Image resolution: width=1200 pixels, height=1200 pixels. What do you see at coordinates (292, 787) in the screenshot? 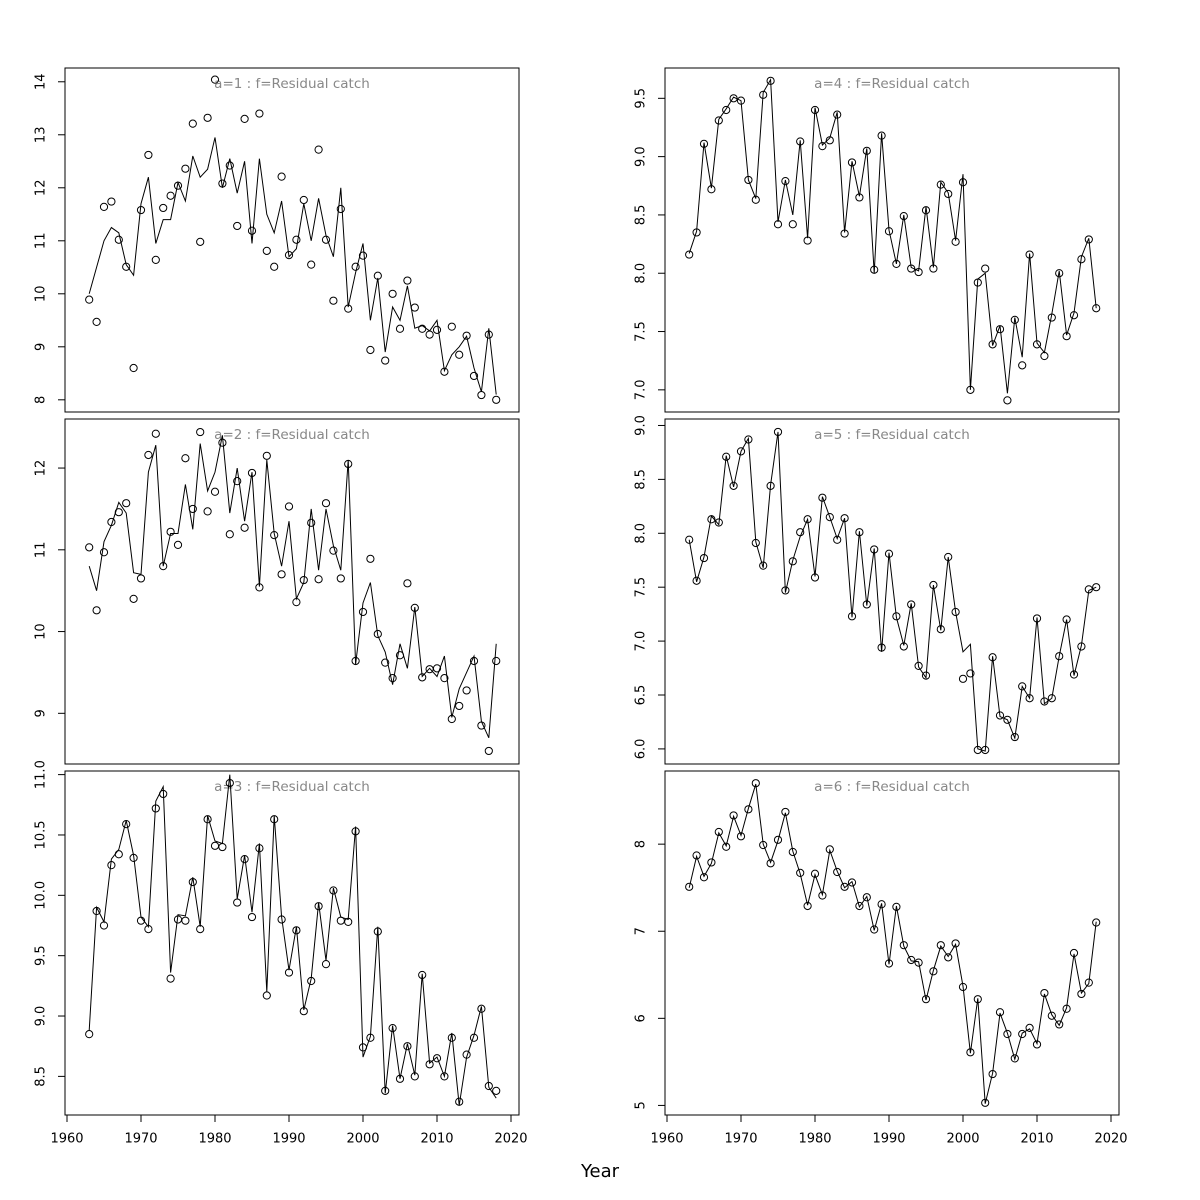
I see `panel-title: a=3 : f=Residual catch` at bounding box center [292, 787].